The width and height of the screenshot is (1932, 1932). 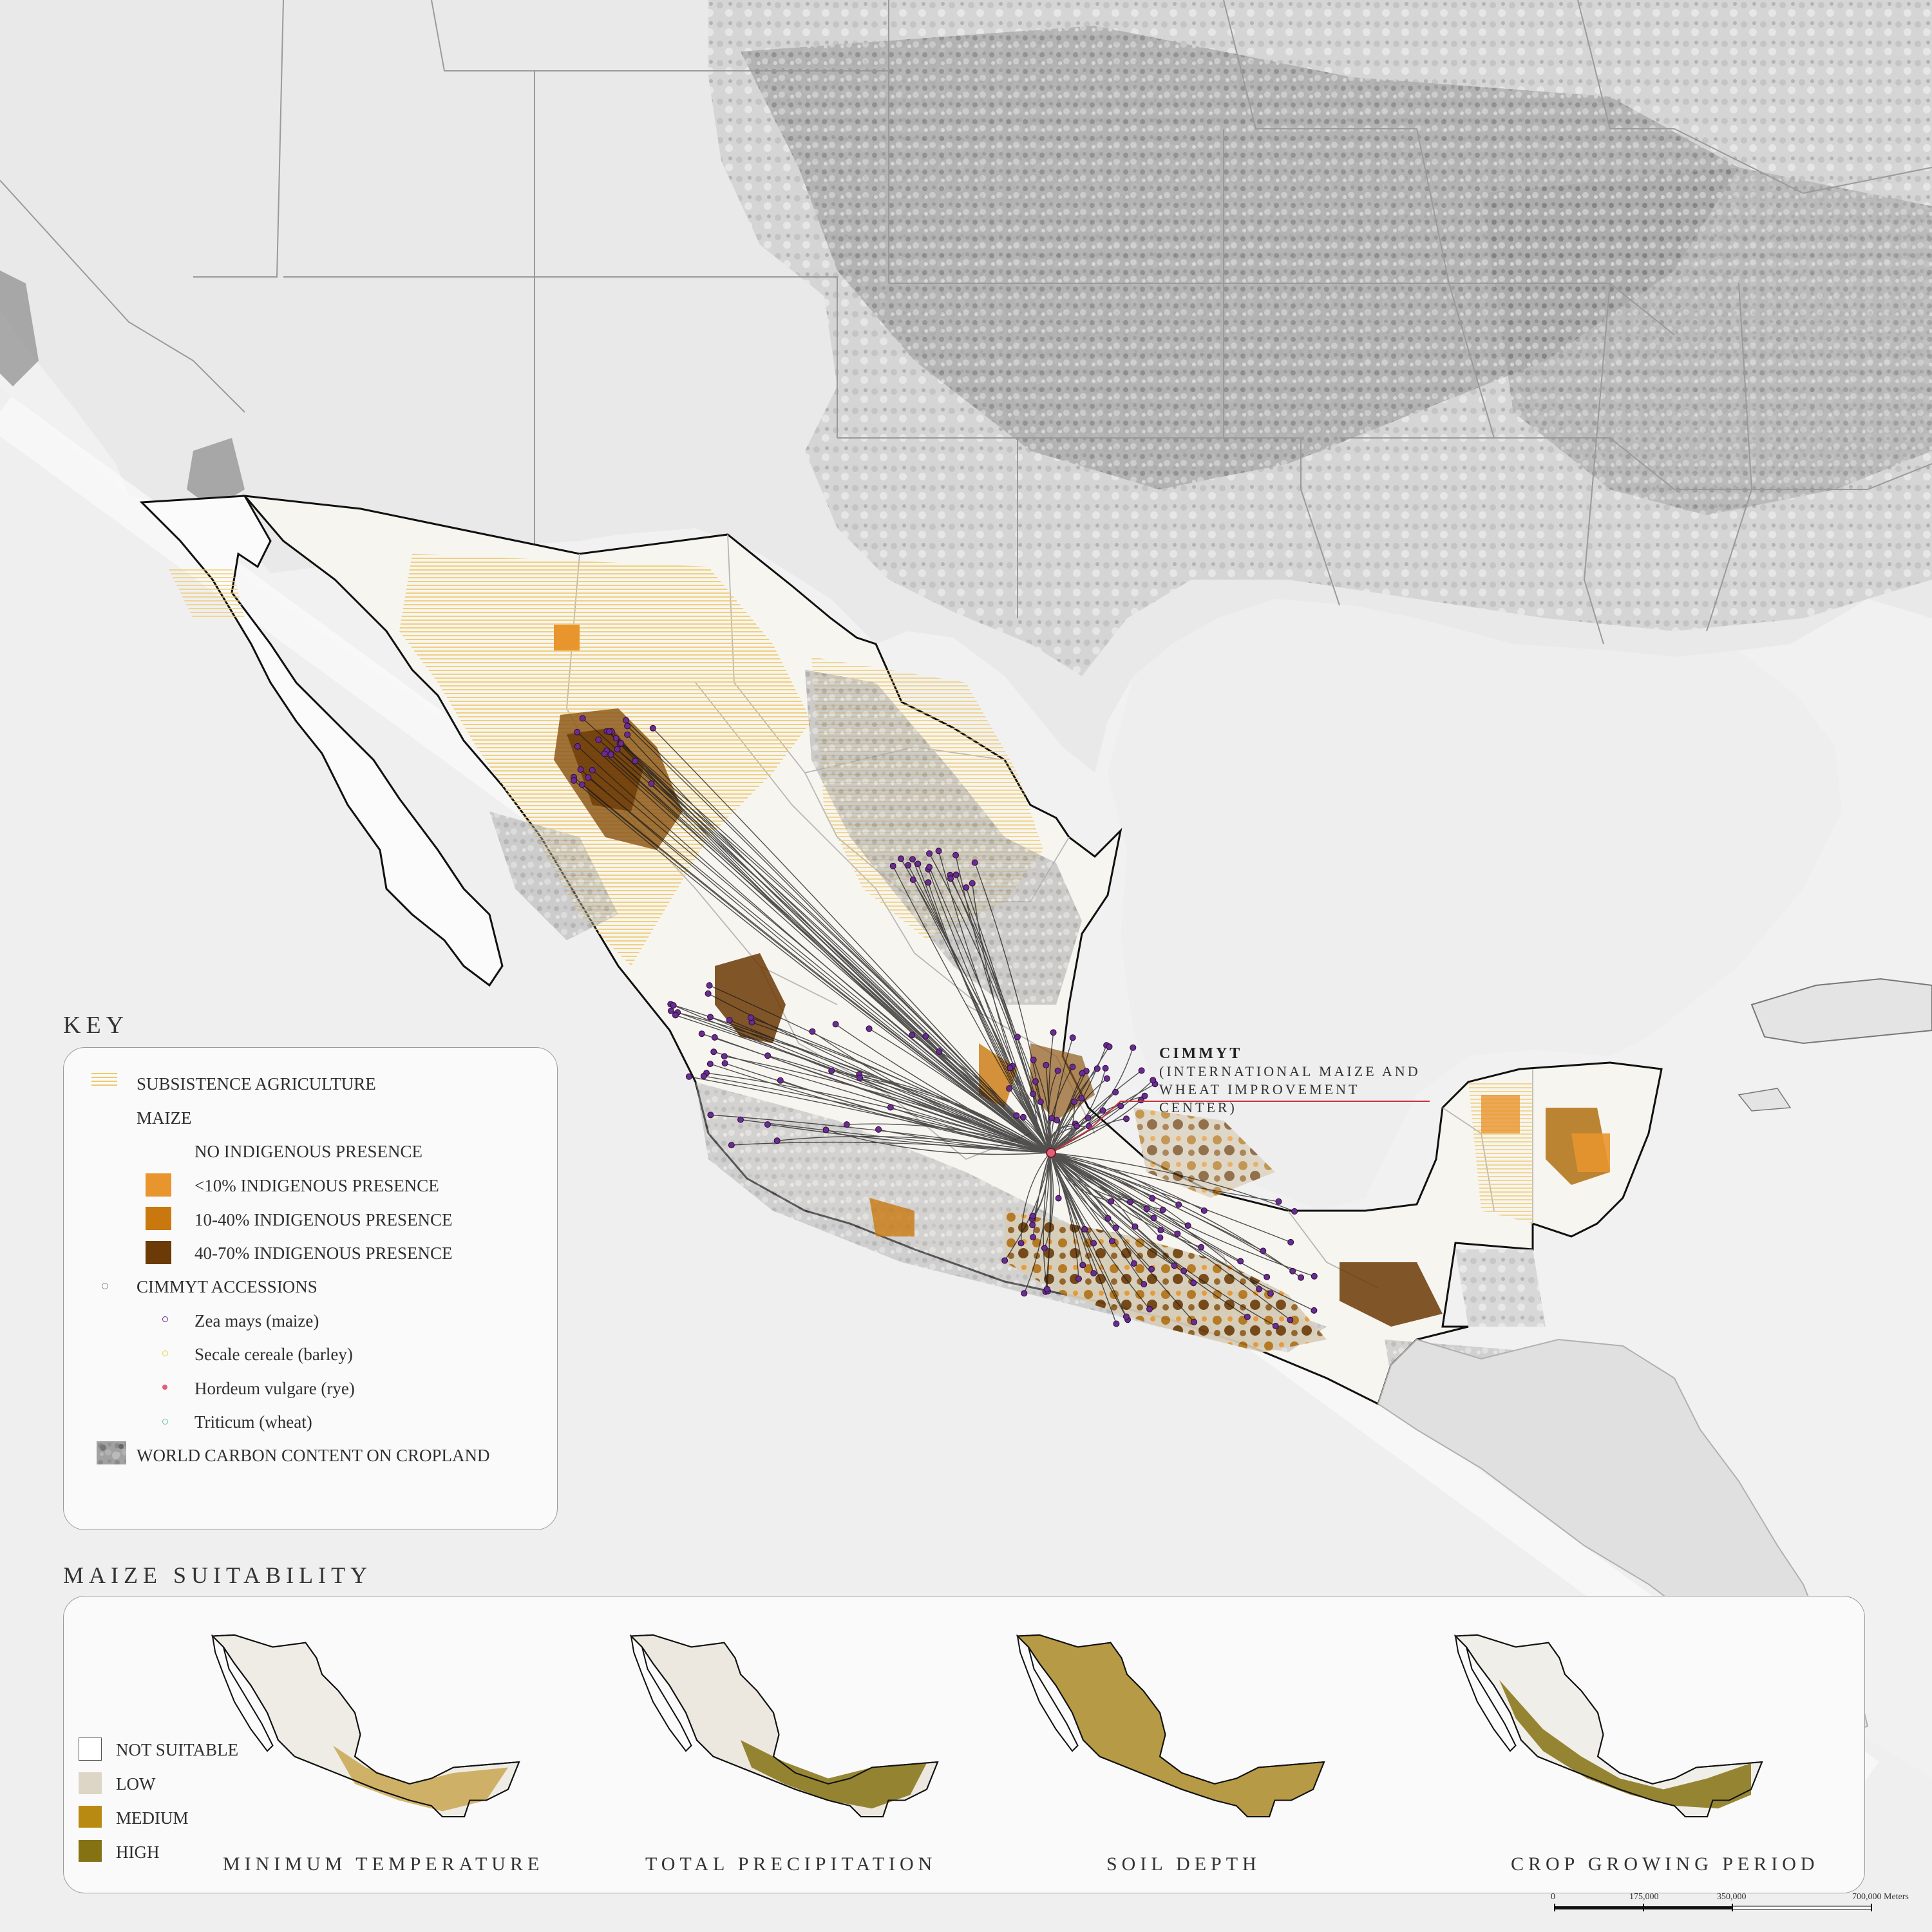 I want to click on cimmyt-location-marker, so click(x=1051, y=1153).